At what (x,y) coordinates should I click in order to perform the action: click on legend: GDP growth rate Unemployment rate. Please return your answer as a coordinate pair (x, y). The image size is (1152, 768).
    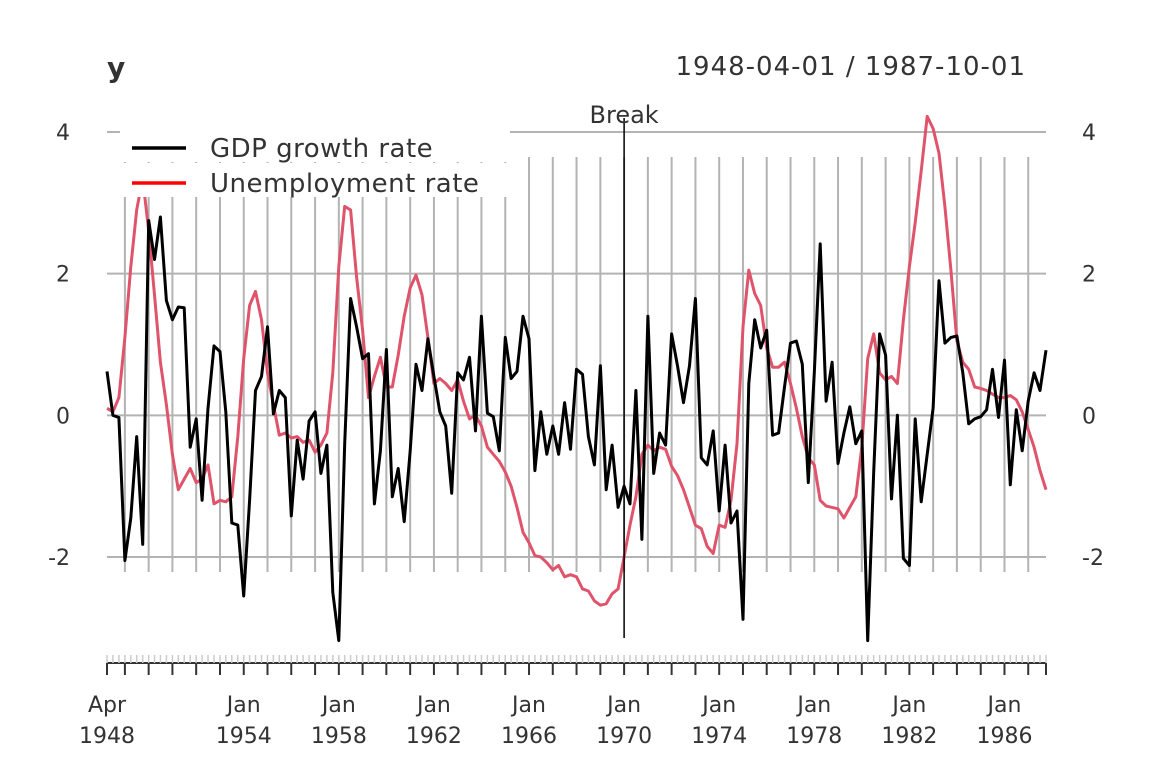
    Looking at the image, I should click on (315, 163).